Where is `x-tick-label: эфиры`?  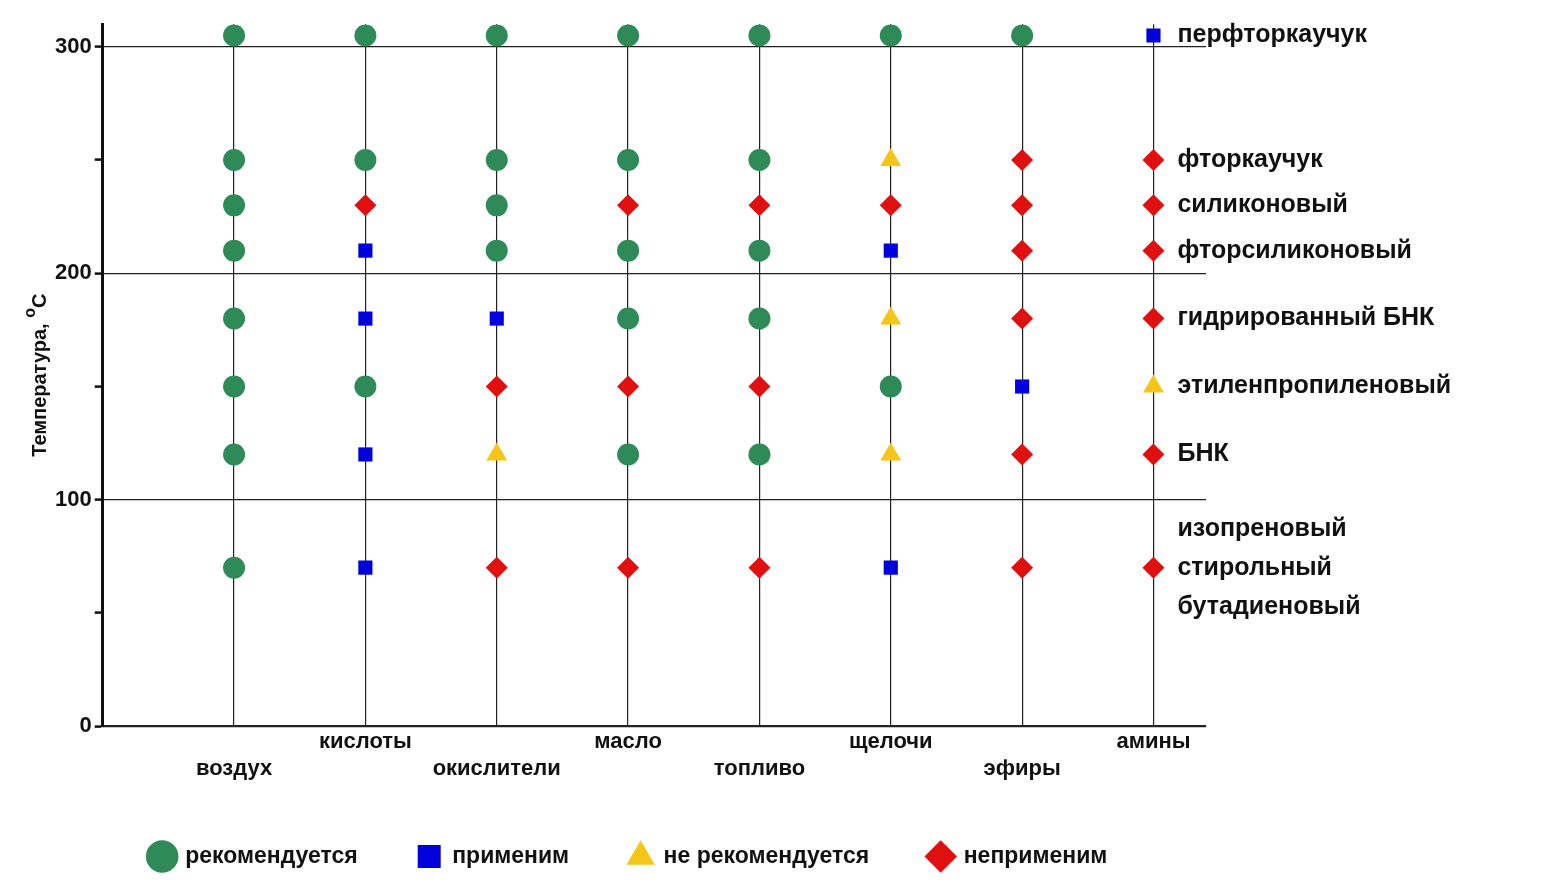 x-tick-label: эфиры is located at coordinates (1022, 767).